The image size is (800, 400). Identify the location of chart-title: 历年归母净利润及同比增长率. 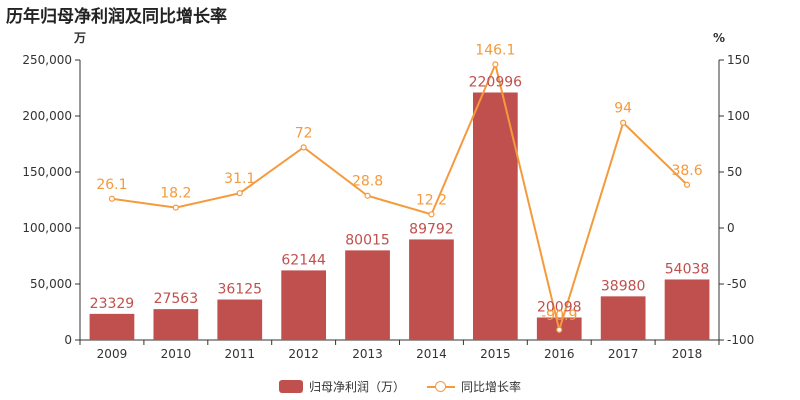
(116, 17).